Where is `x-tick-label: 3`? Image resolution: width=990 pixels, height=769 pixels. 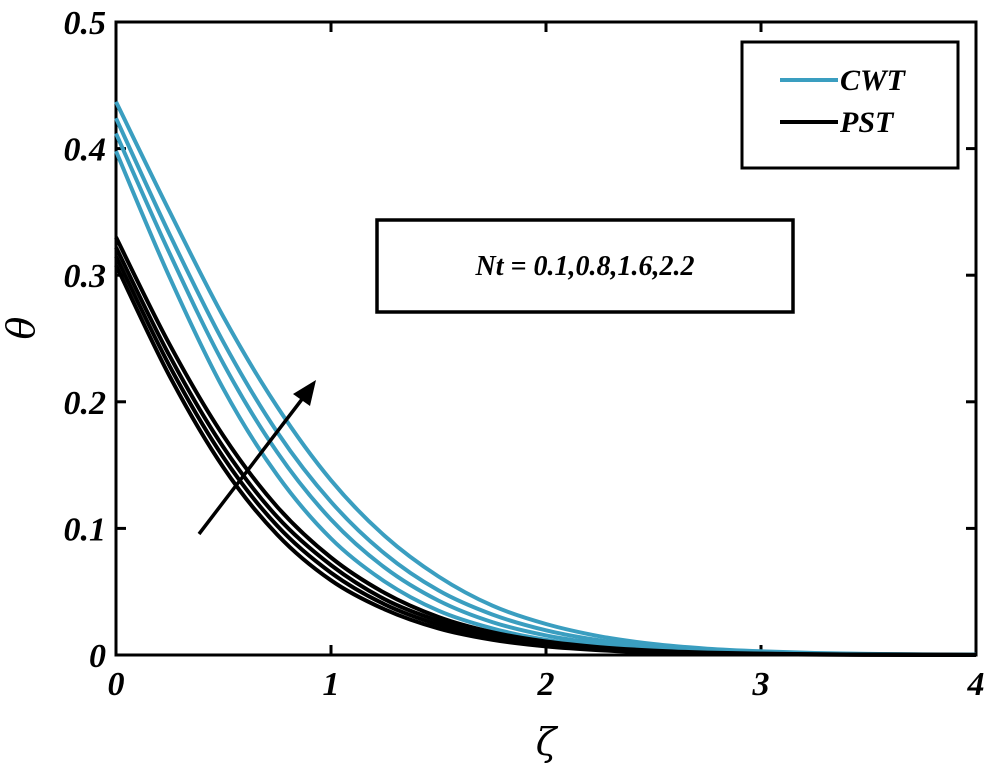
x-tick-label: 3 is located at coordinates (761, 684).